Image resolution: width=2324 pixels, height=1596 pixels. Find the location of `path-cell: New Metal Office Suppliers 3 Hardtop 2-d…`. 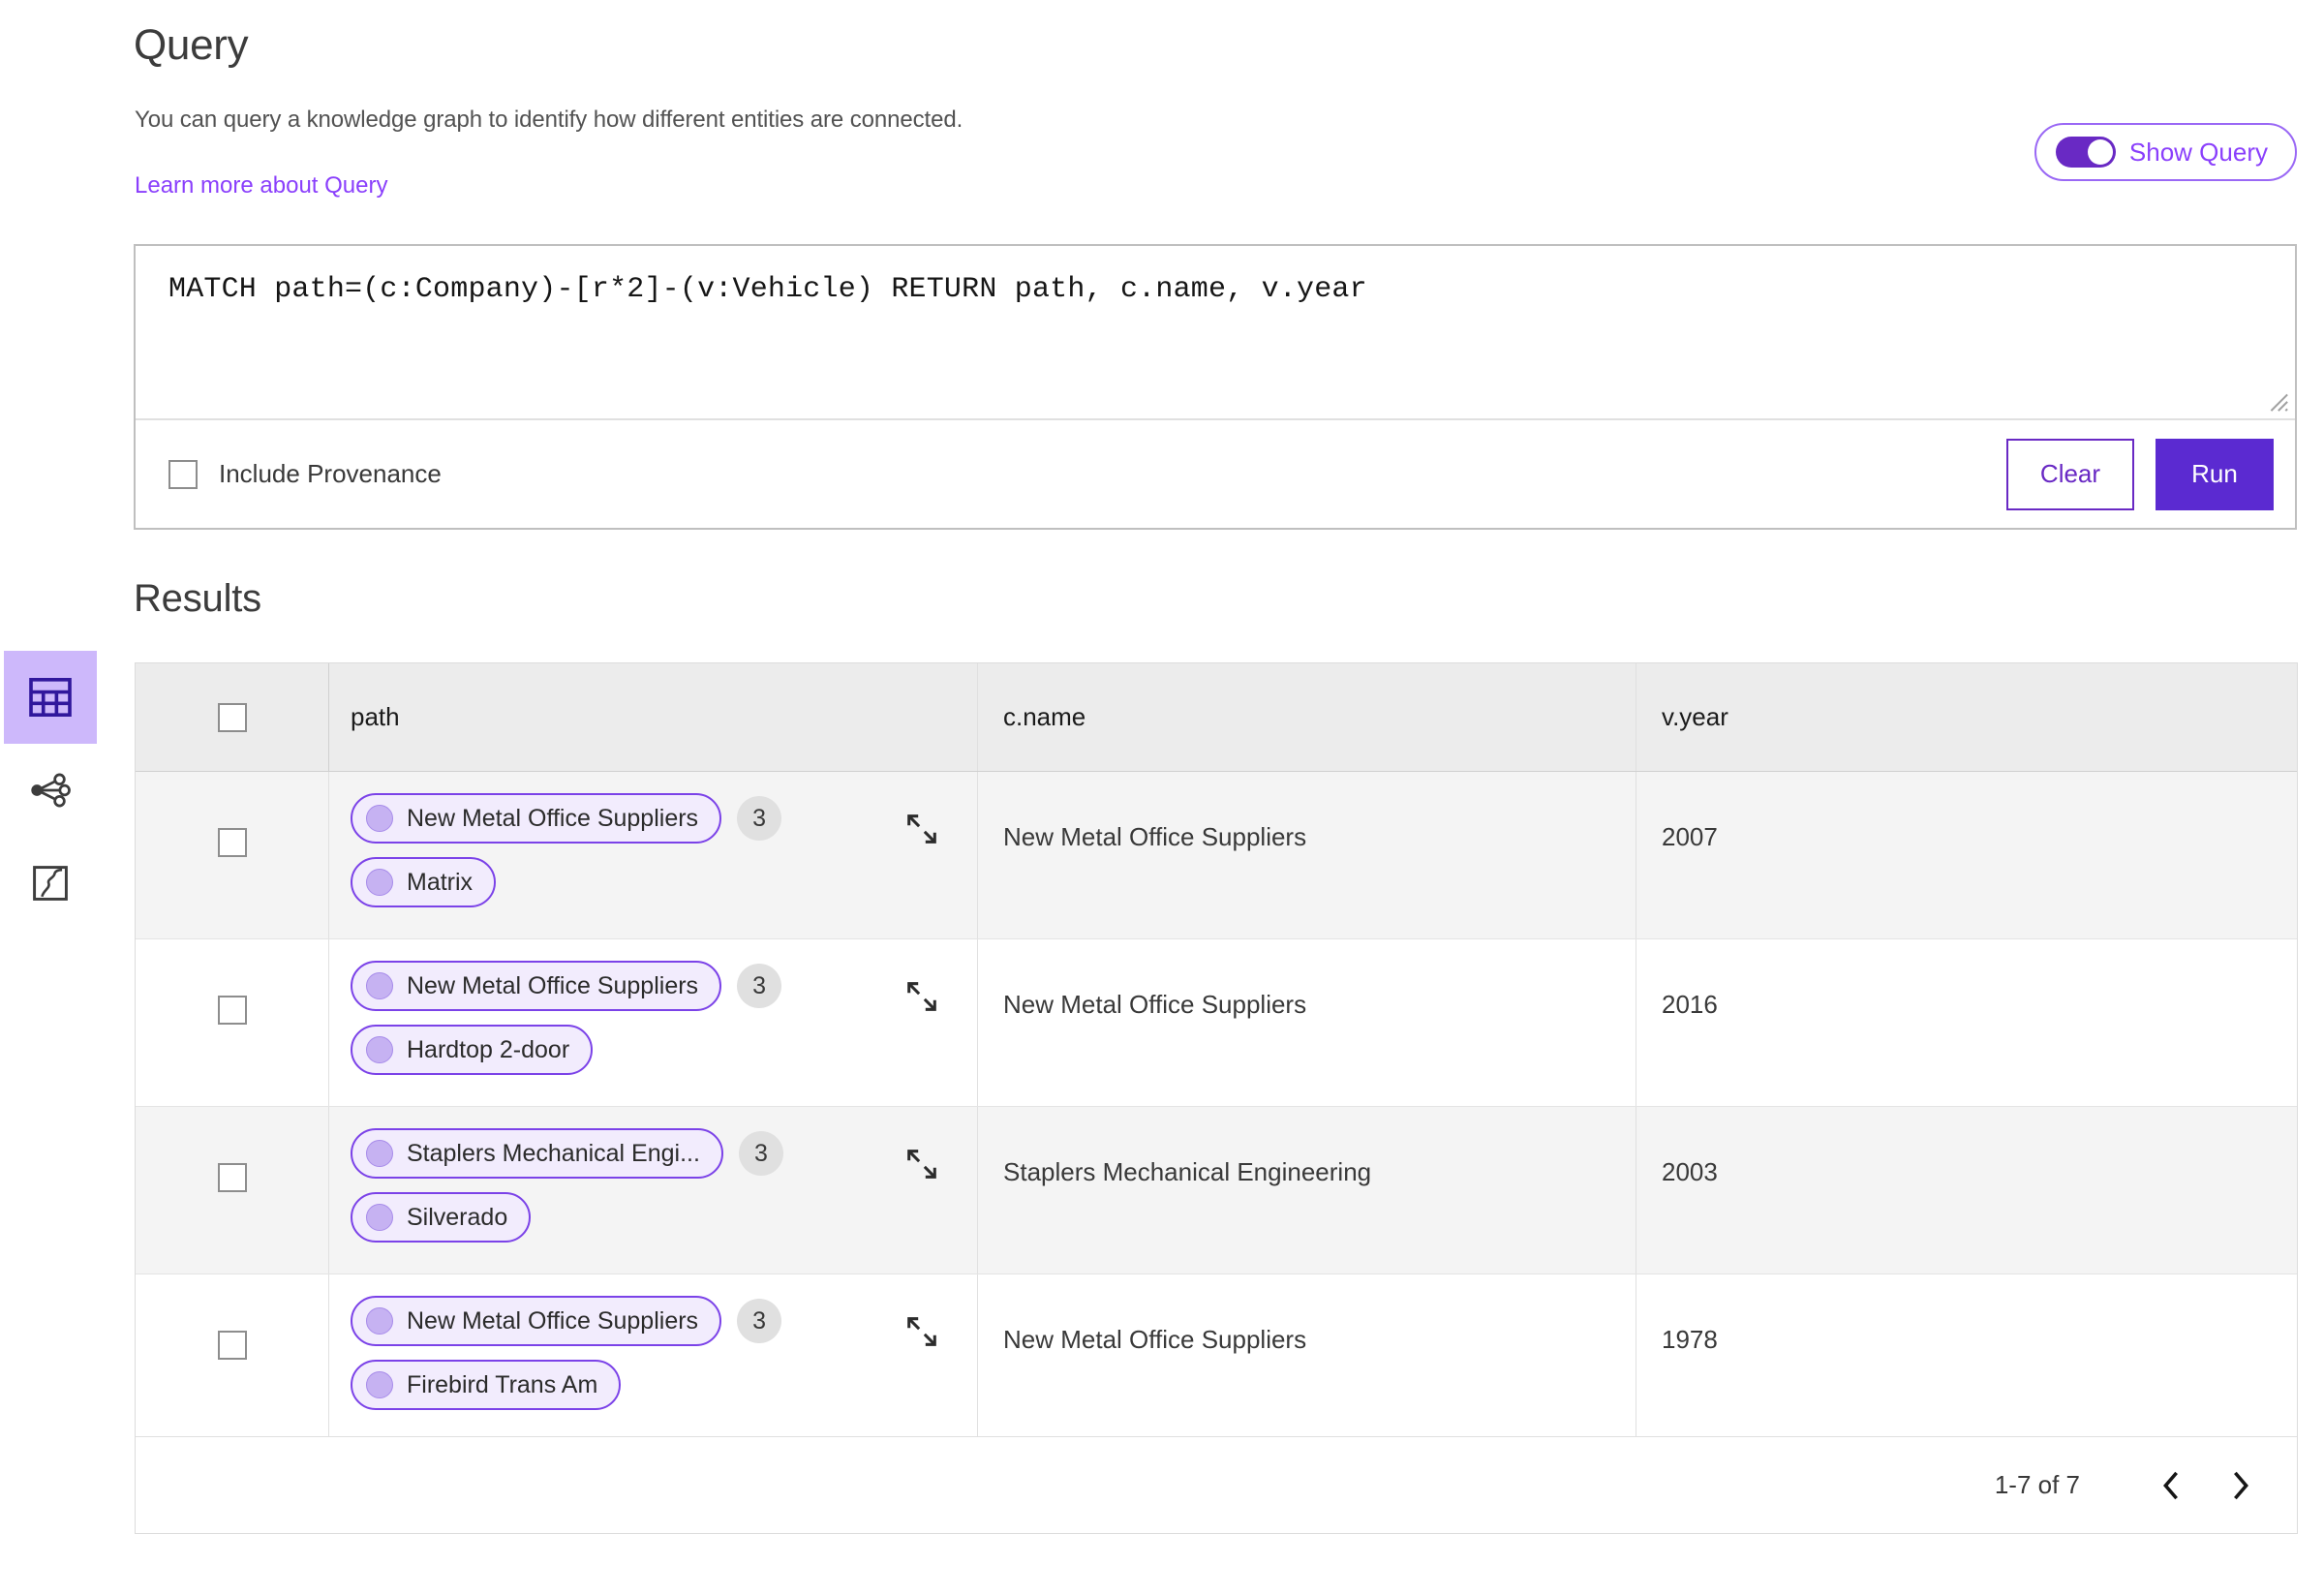

path-cell: New Metal Office Suppliers 3 Hardtop 2-d… is located at coordinates (653, 1022).